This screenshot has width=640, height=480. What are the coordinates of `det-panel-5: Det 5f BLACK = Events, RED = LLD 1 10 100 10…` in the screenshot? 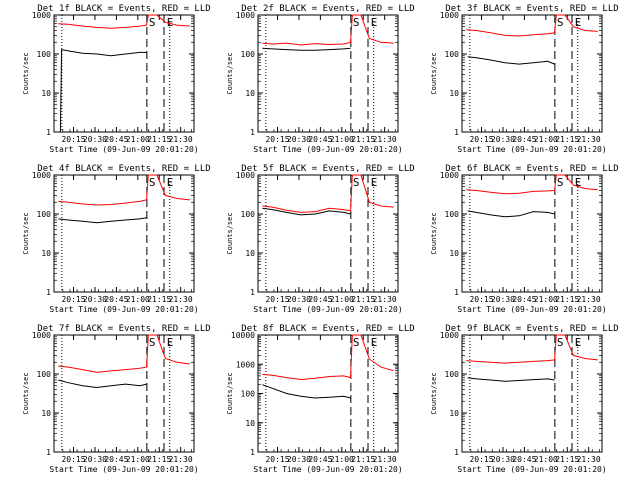 It's located at (320, 239).